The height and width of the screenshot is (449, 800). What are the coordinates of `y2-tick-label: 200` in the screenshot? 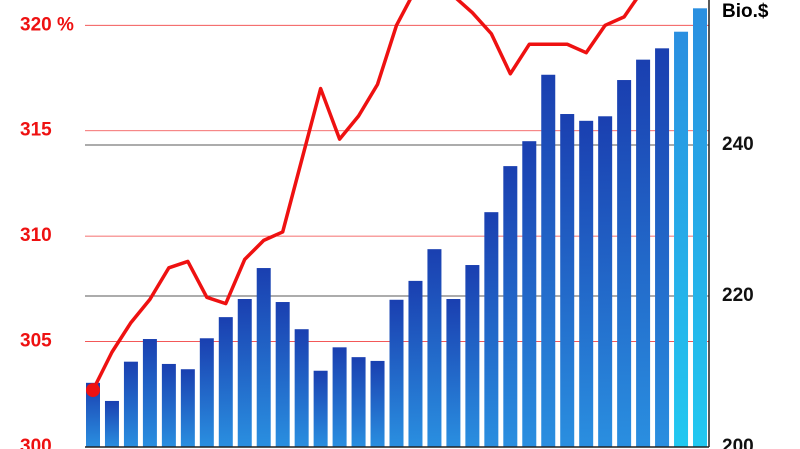 It's located at (738, 442).